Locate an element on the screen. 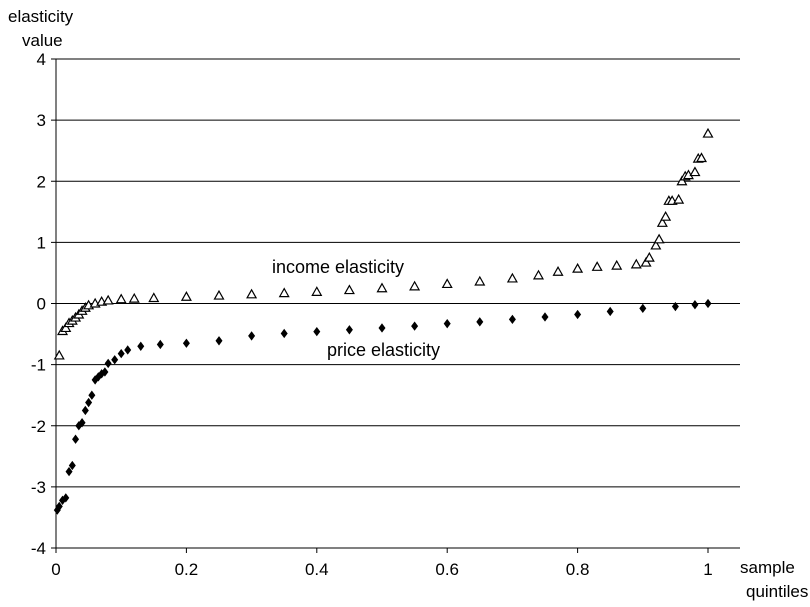 Image resolution: width=810 pixels, height=607 pixels. x-axis-label-line1: sample is located at coordinates (767, 567).